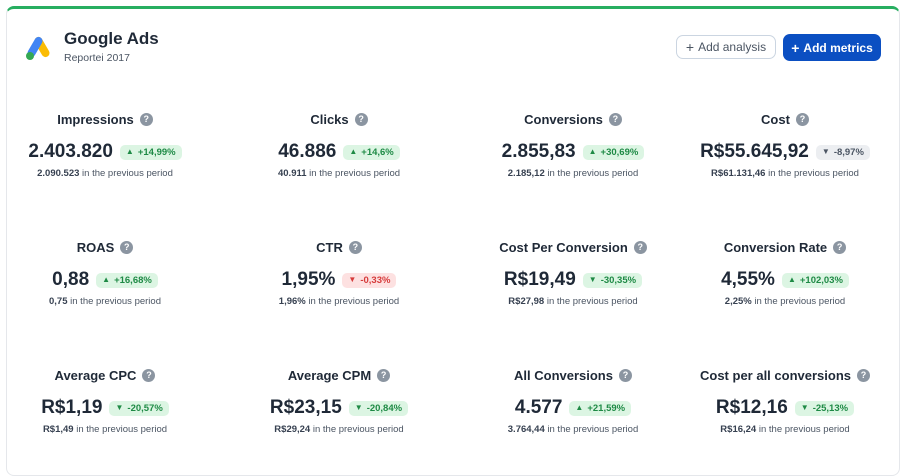 The width and height of the screenshot is (911, 476). Describe the element at coordinates (775, 375) in the screenshot. I see `metric-title: Cost per all conversions` at that location.